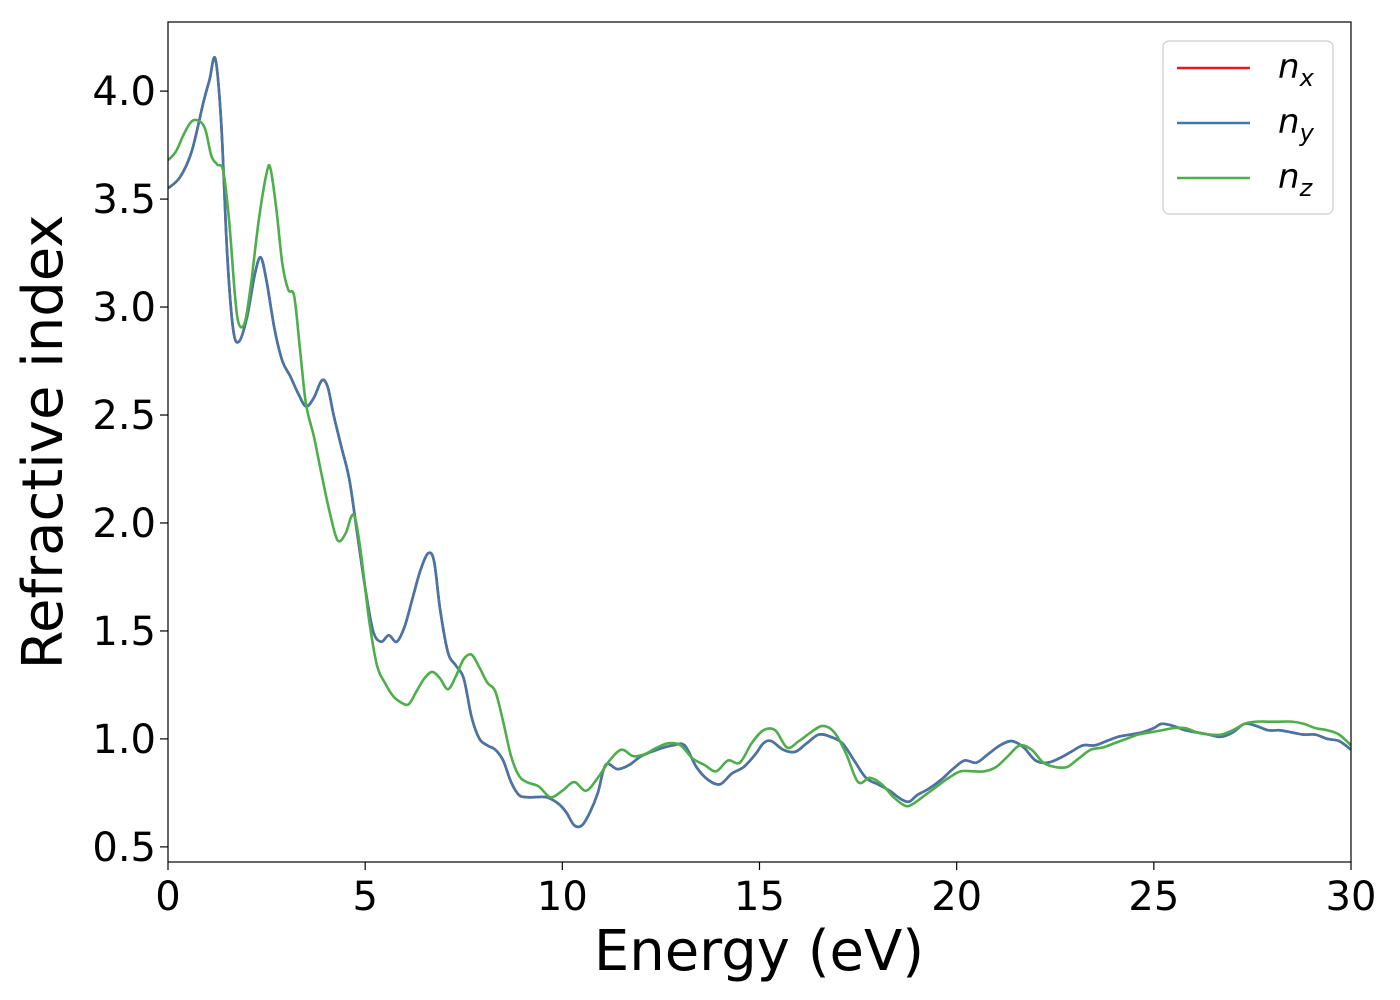 The height and width of the screenshot is (1000, 1400). What do you see at coordinates (43, 442) in the screenshot?
I see `y-axis-label: Refractive index` at bounding box center [43, 442].